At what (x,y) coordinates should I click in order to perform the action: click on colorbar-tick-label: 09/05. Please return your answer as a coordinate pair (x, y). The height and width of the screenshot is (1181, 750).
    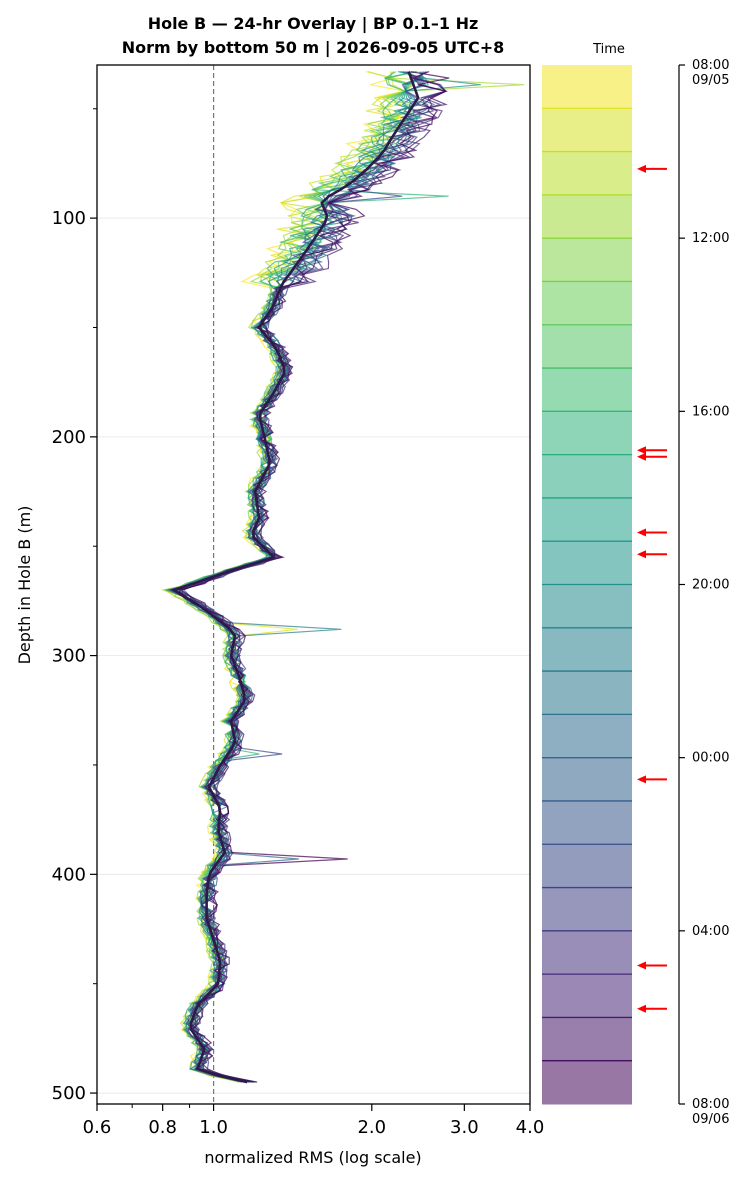
    Looking at the image, I should click on (710, 80).